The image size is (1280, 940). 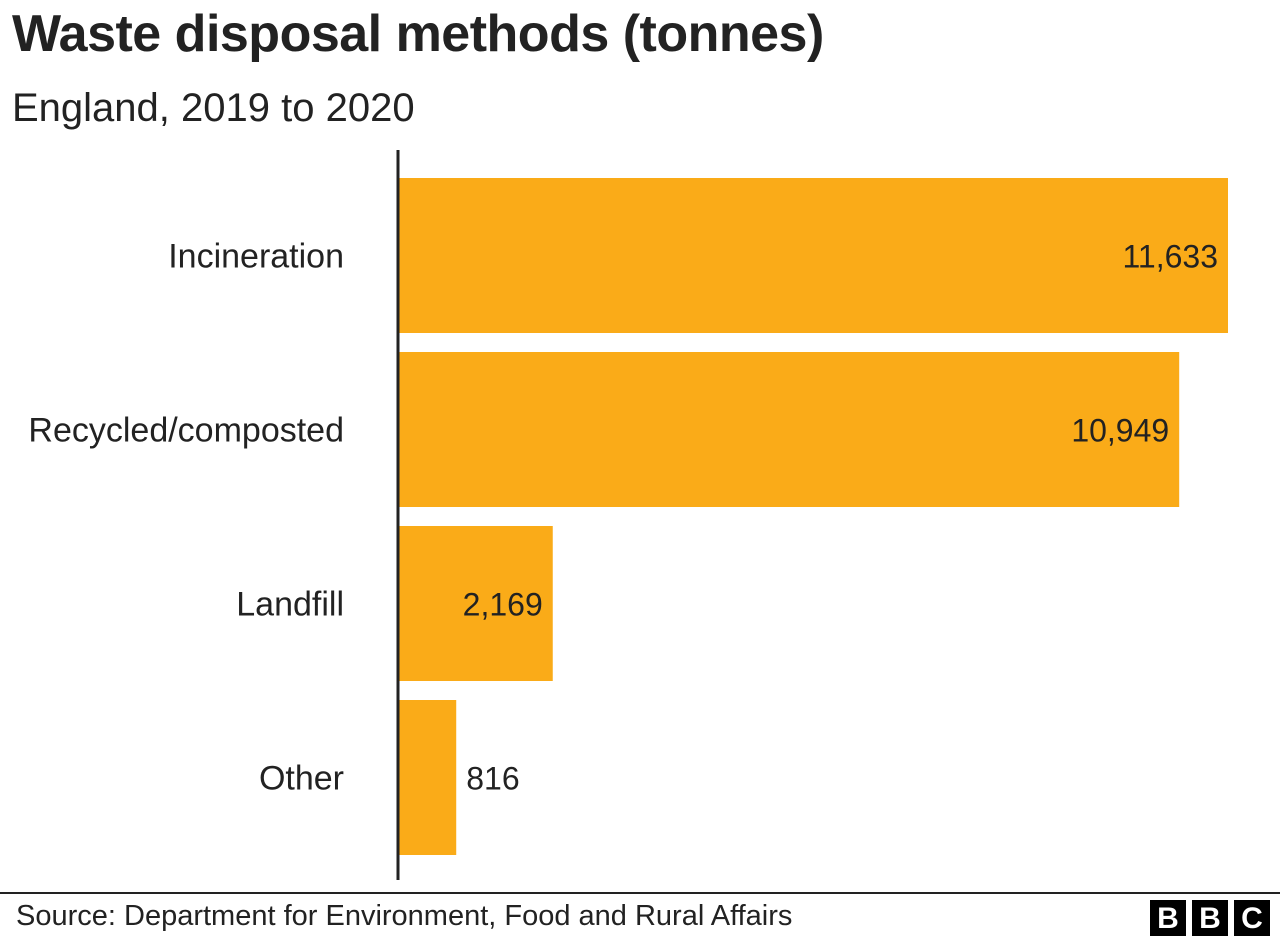 I want to click on logo-letter-b2: B, so click(x=1210, y=918).